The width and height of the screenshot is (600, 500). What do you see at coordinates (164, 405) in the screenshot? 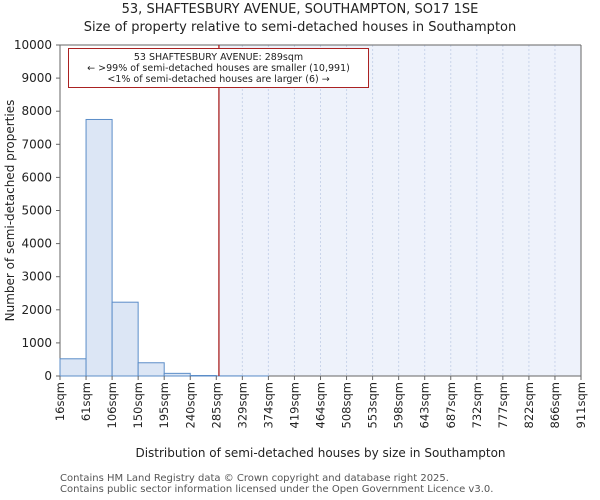
I see `x-tick-label: 195sqm` at bounding box center [164, 405].